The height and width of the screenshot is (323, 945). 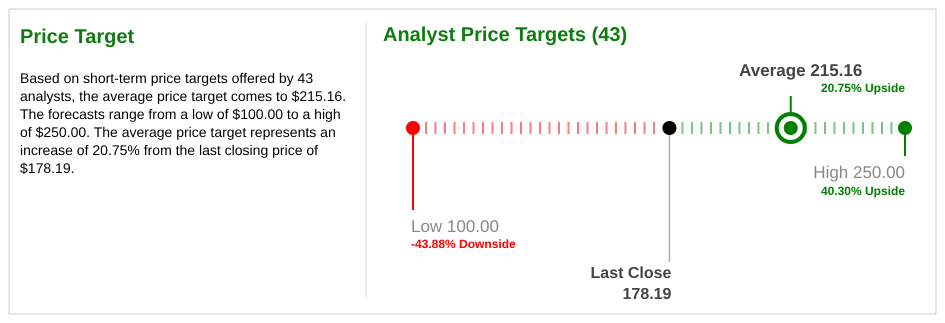 I want to click on text: Analyst Price Targets (43), so click(x=505, y=35).